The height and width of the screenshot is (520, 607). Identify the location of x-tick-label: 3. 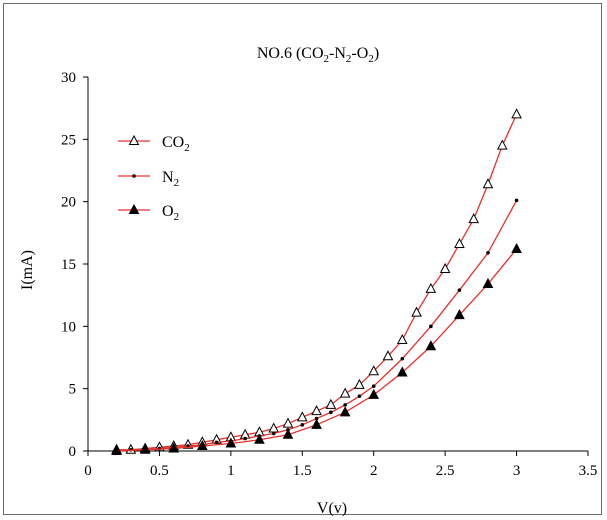
(517, 471).